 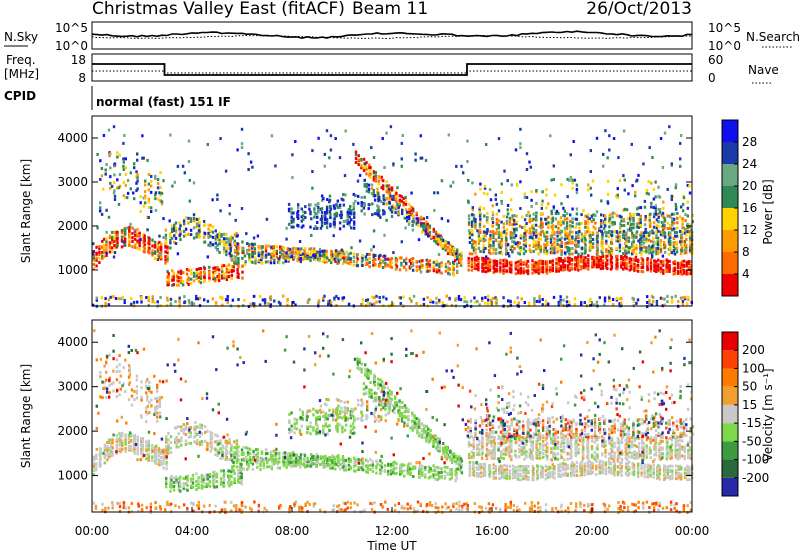 I want to click on freq-label: Freq., so click(x=21, y=60).